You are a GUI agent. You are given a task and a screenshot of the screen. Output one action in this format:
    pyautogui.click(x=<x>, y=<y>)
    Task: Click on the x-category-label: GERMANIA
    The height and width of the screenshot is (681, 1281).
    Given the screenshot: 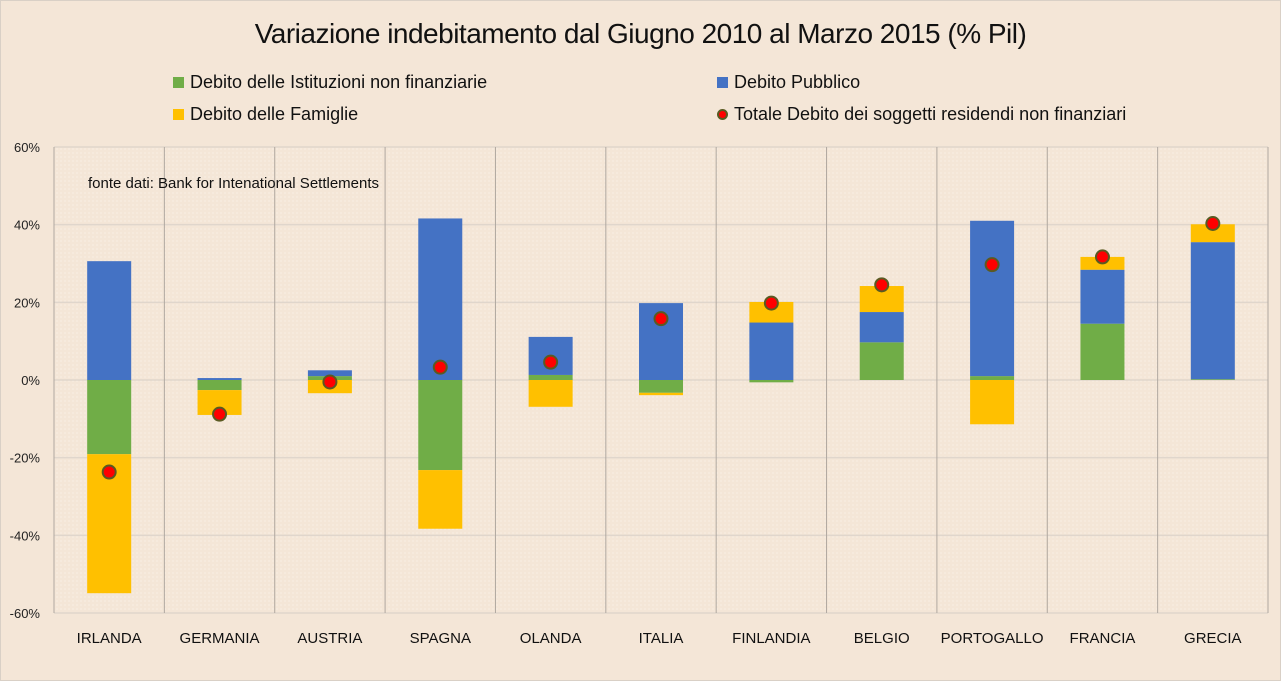 What is the action you would take?
    pyautogui.click(x=220, y=638)
    